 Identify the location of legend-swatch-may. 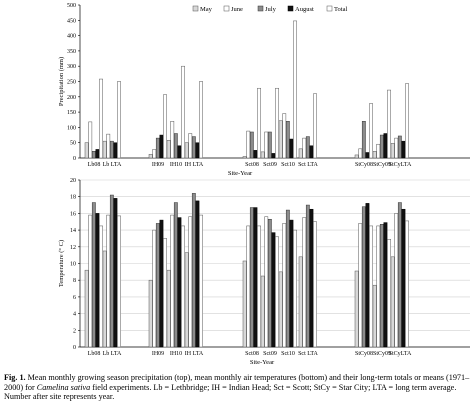
(195, 8).